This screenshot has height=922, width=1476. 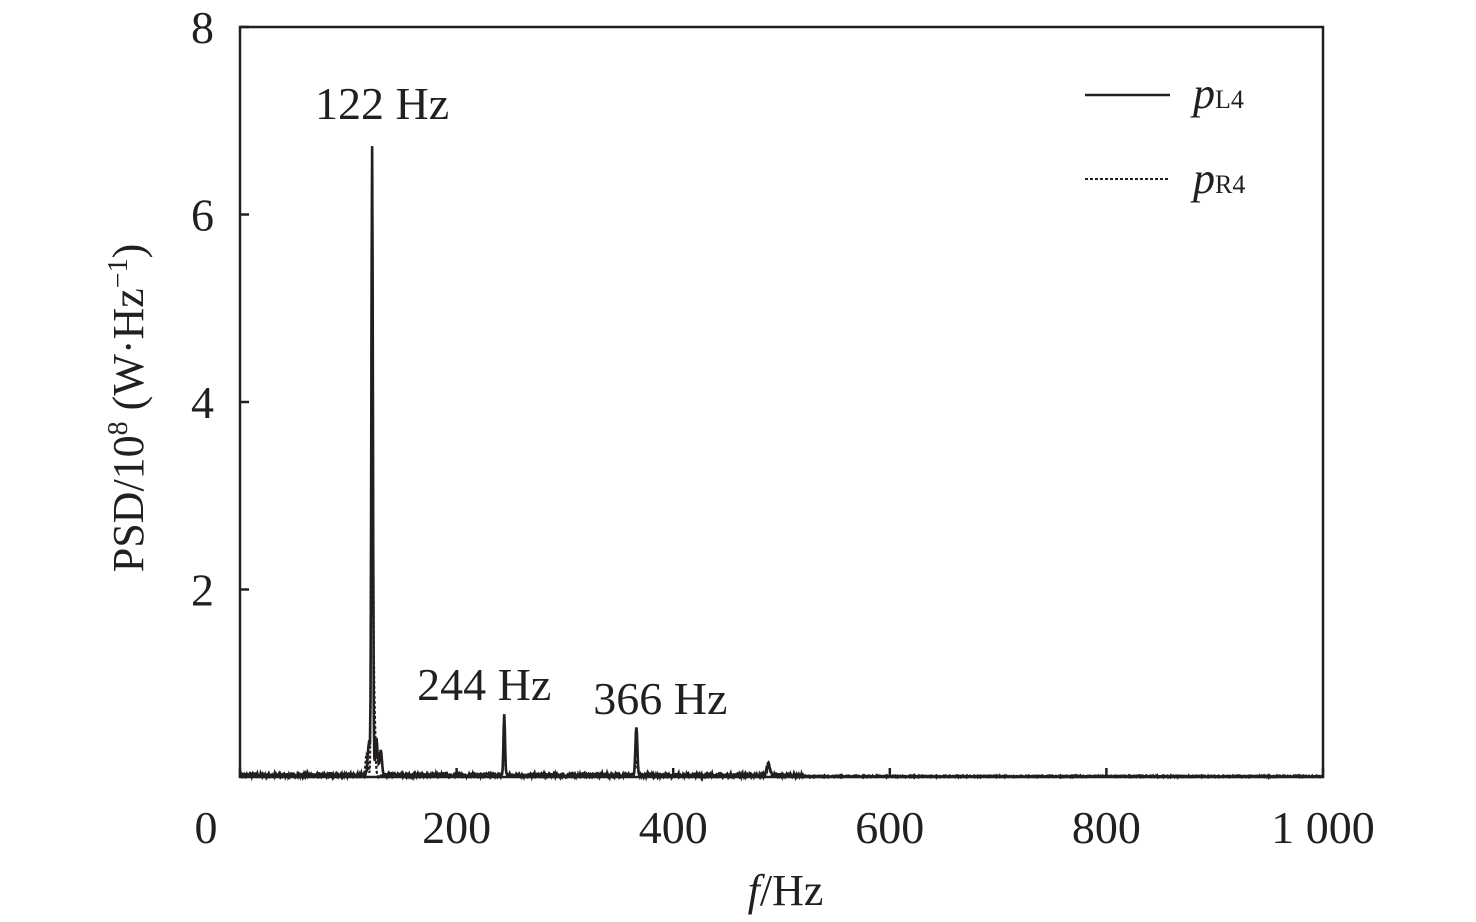 I want to click on y-axis-title: PSD/108 (W·Hz−1), so click(x=128, y=408).